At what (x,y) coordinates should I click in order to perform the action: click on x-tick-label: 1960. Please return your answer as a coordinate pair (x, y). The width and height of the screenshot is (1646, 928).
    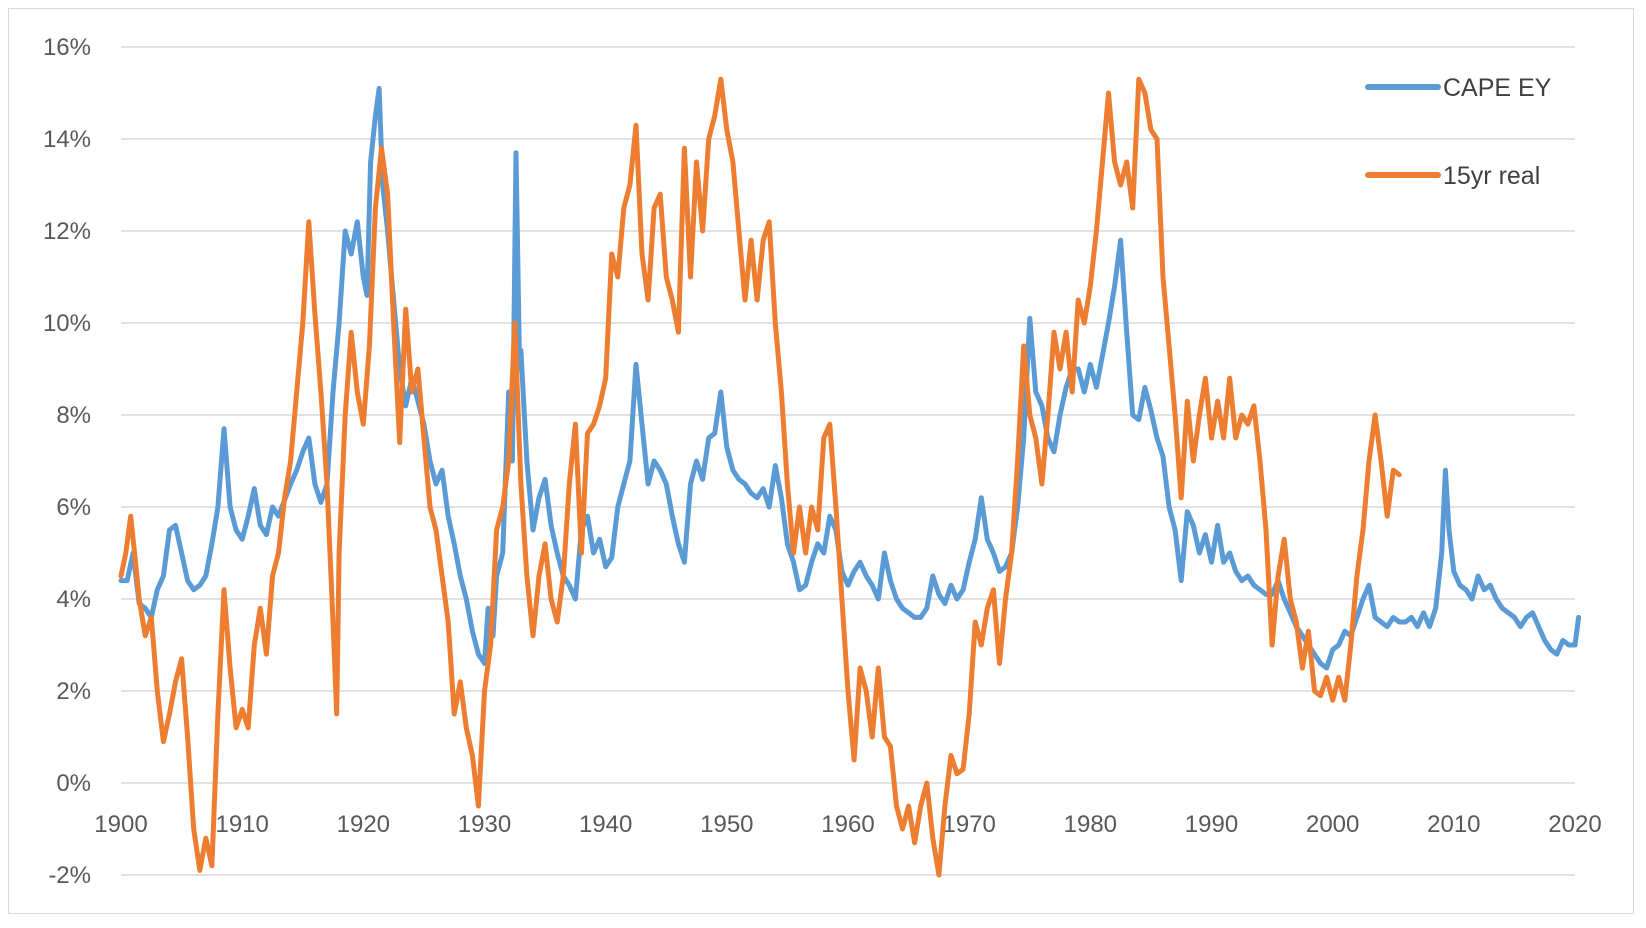
    Looking at the image, I should click on (847, 824).